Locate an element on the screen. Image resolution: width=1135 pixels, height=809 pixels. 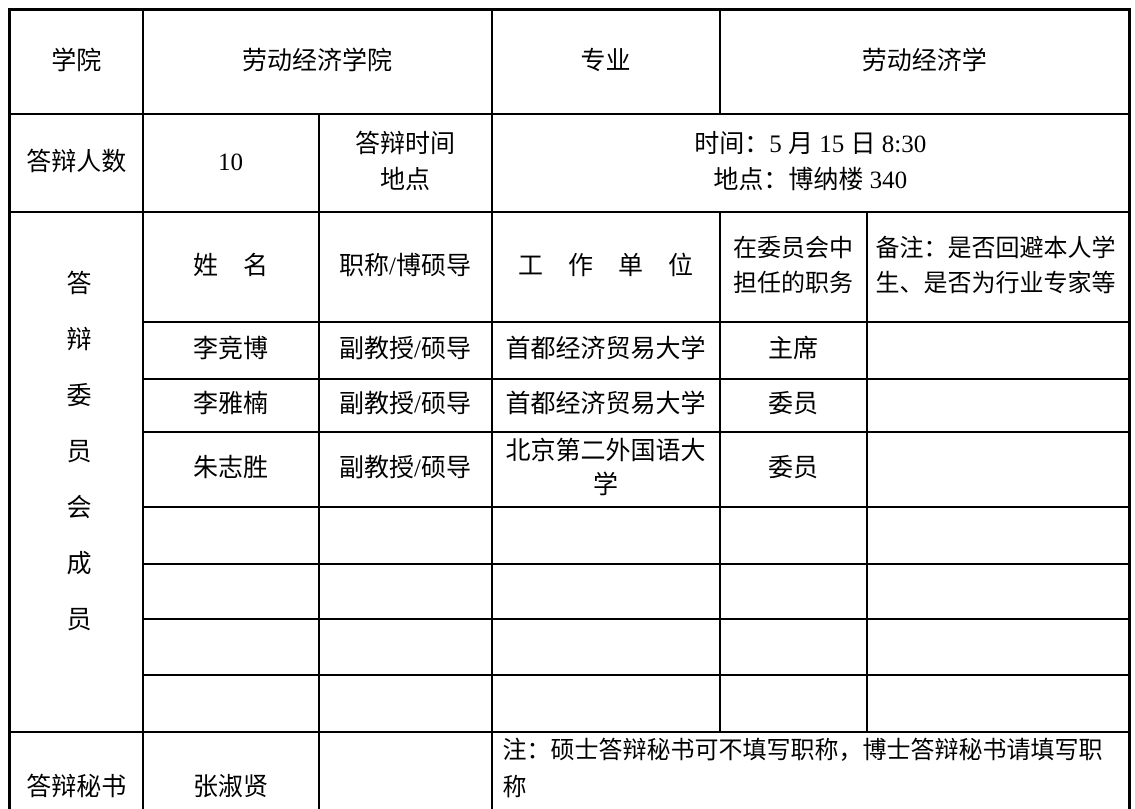
header-employer: 工 作 单 位 is located at coordinates (605, 266).